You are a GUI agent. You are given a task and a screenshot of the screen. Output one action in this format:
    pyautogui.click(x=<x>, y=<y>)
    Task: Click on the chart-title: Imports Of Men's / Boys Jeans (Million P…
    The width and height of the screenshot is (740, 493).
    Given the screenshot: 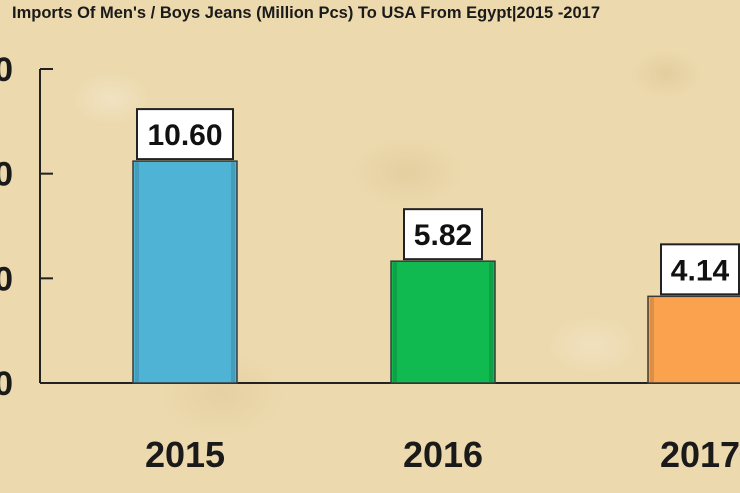 What is the action you would take?
    pyautogui.click(x=306, y=13)
    